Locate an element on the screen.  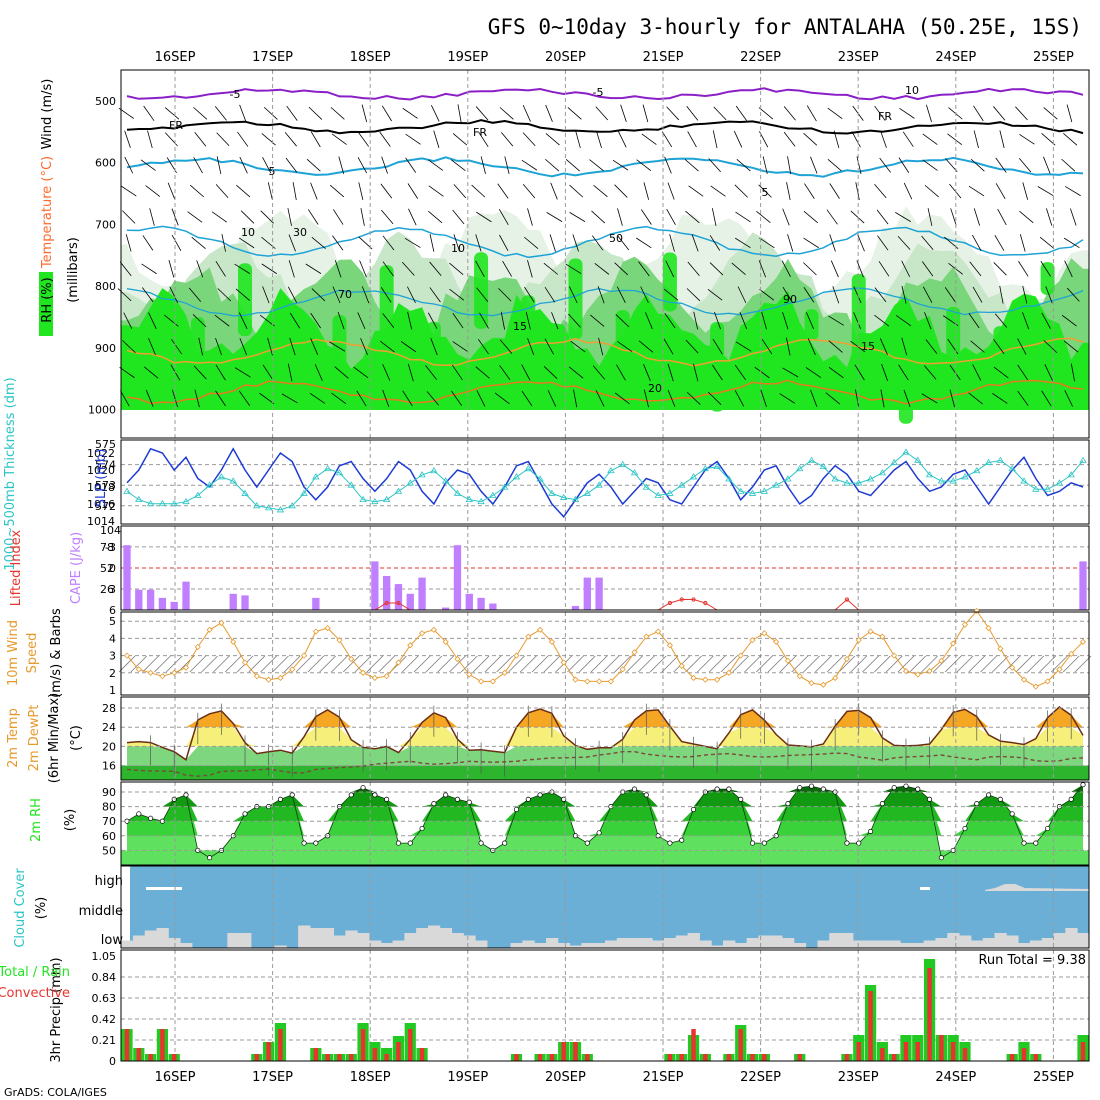
panel-frame is located at coordinates (605, 738).